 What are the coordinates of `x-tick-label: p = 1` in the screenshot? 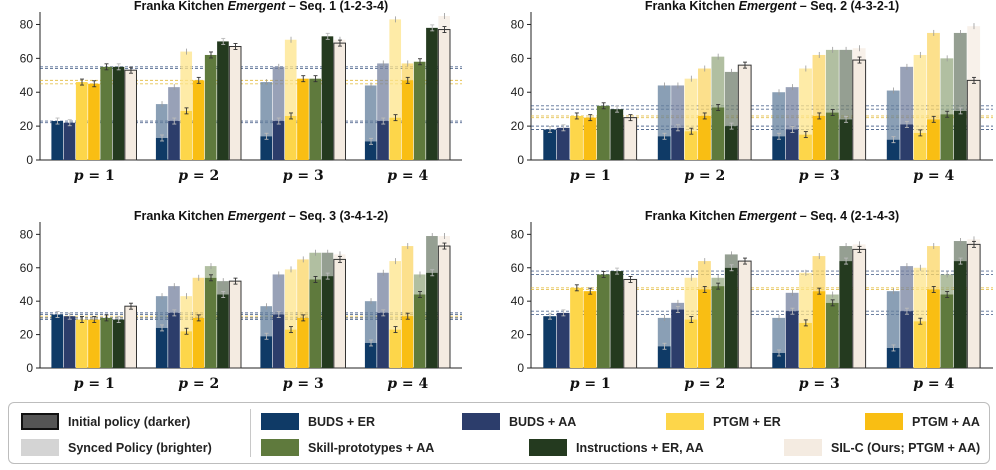 It's located at (94, 176).